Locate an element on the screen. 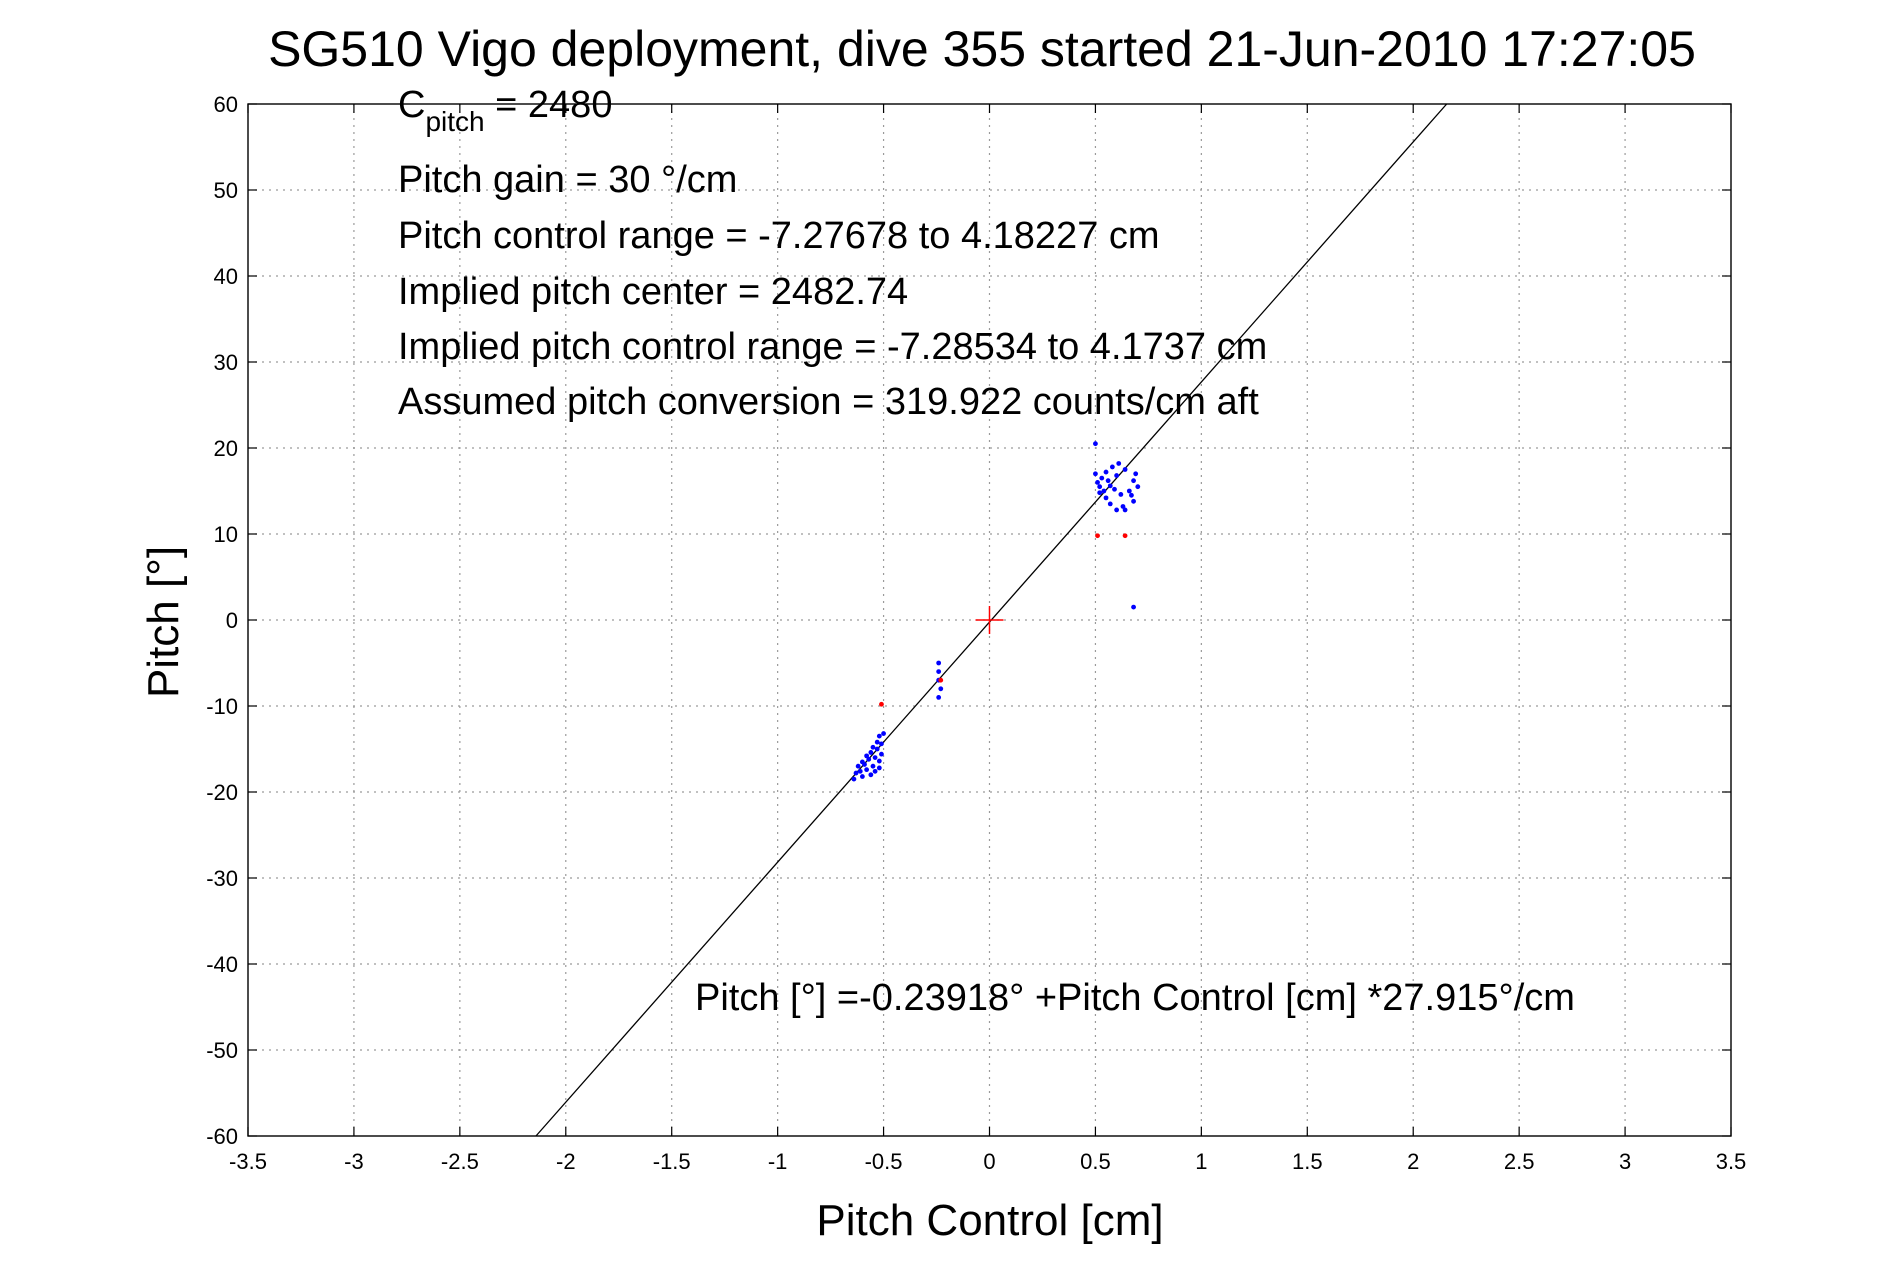  x-tick-label: 2 is located at coordinates (1413, 1161).